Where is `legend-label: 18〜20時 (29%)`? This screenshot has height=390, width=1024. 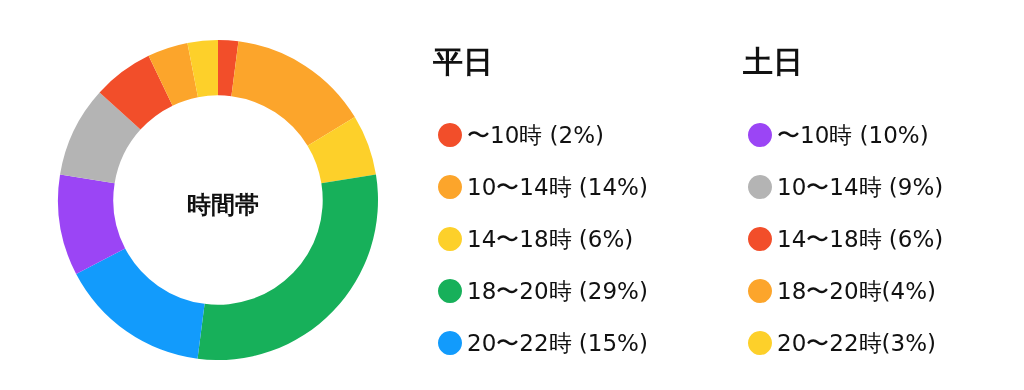
legend-label: 18〜20時 (29%) is located at coordinates (557, 291).